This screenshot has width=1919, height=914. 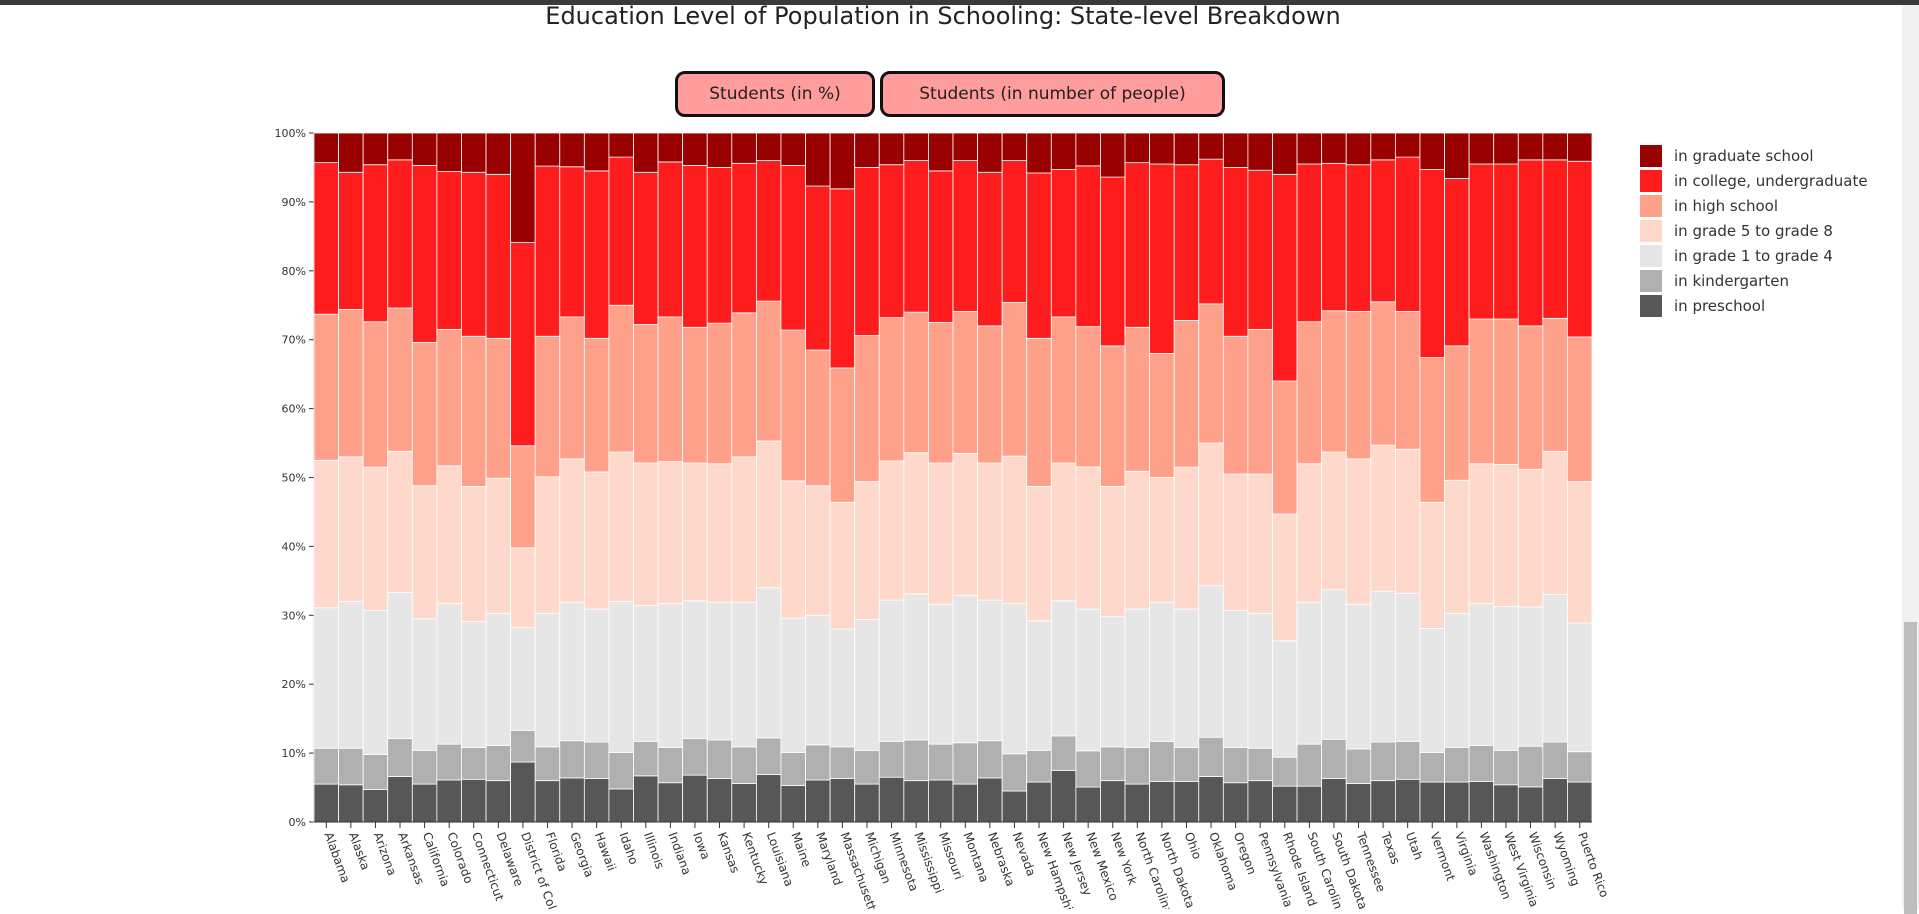 I want to click on x-tick-label: Florida, so click(x=556, y=851).